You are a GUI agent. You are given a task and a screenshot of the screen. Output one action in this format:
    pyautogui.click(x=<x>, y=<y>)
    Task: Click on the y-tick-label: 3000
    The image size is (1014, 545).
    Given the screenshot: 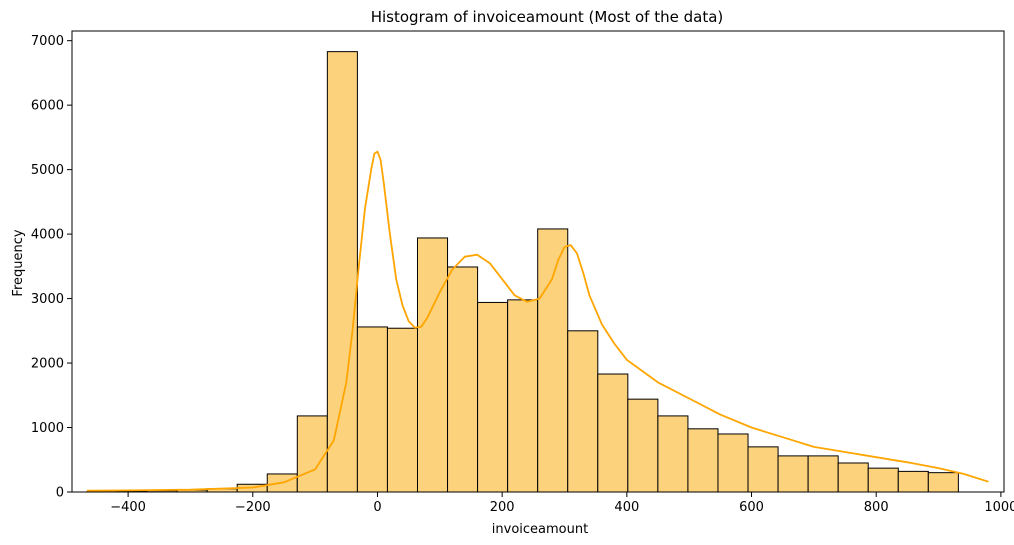 What is the action you would take?
    pyautogui.click(x=47, y=299)
    